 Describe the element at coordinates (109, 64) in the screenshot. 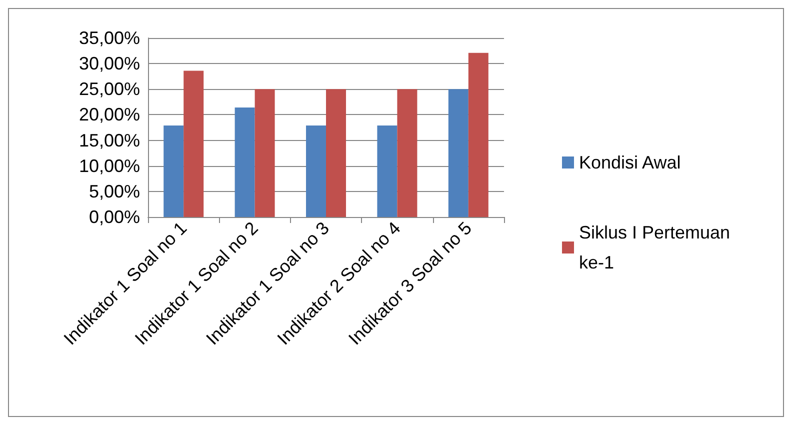

I see `y-tick-label: 30,00%` at that location.